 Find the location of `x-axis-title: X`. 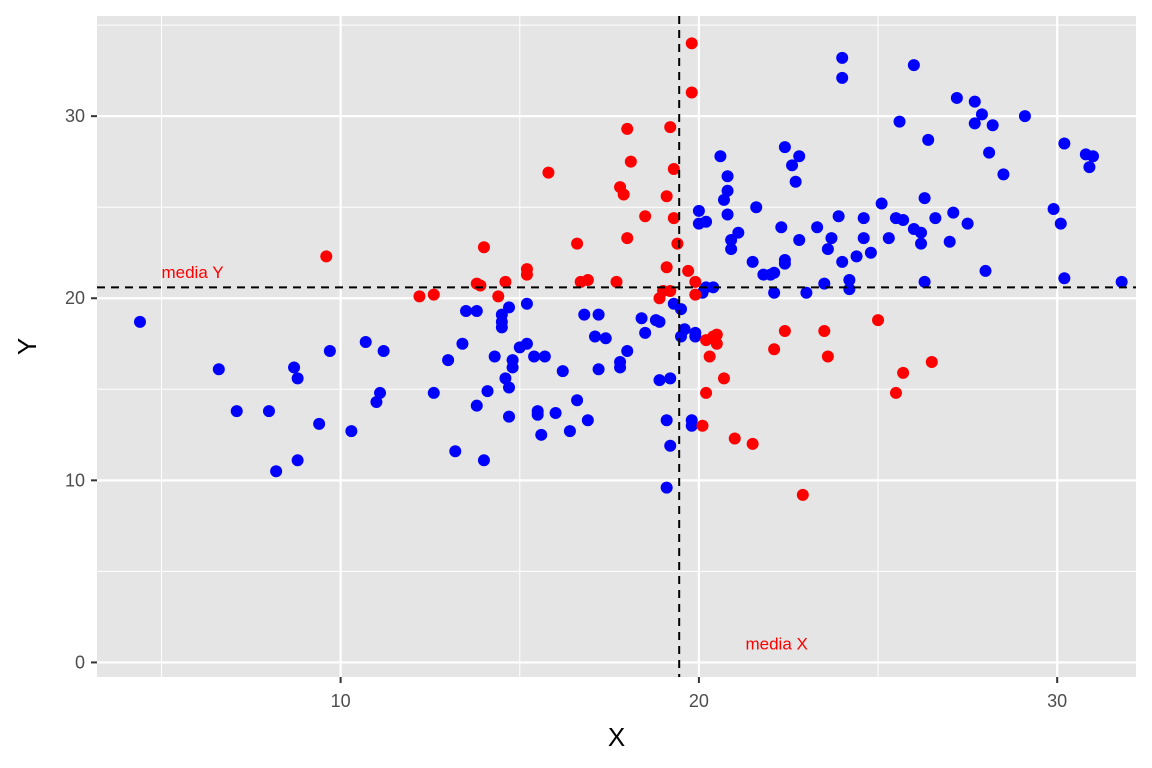

x-axis-title: X is located at coordinates (616, 737).